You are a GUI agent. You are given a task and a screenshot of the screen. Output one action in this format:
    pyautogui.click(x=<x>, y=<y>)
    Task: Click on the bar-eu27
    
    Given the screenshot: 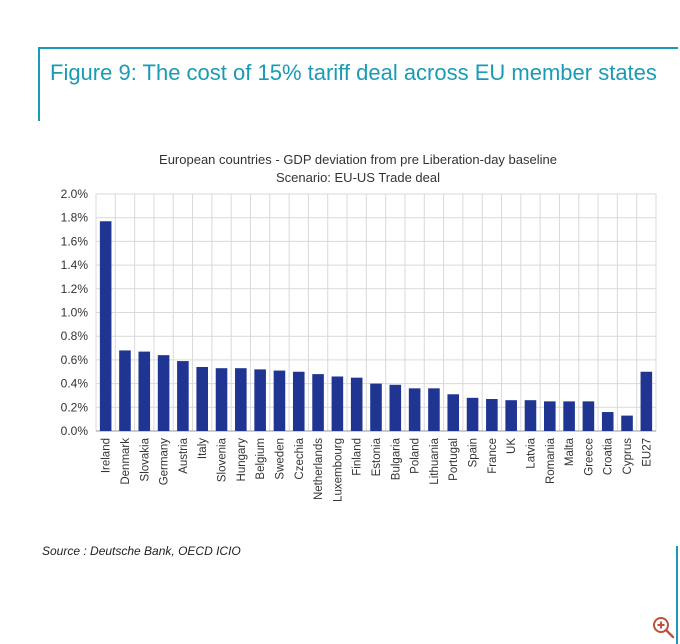 What is the action you would take?
    pyautogui.click(x=646, y=401)
    